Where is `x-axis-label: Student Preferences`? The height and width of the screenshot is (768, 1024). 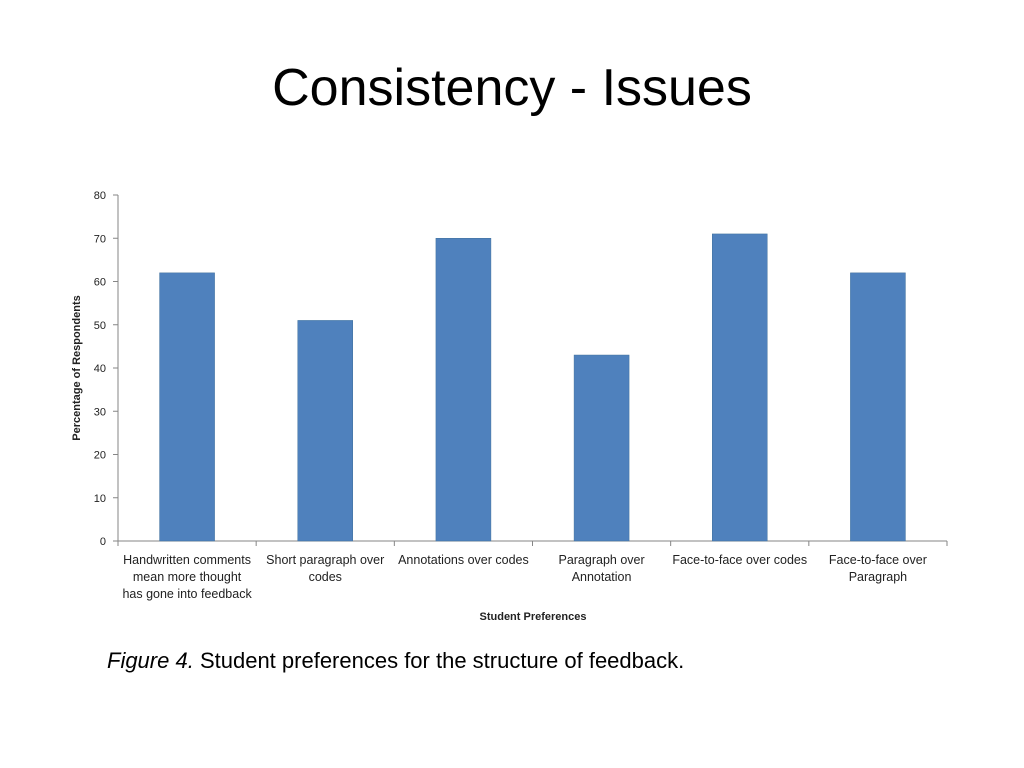
x-axis-label: Student Preferences is located at coordinates (533, 617).